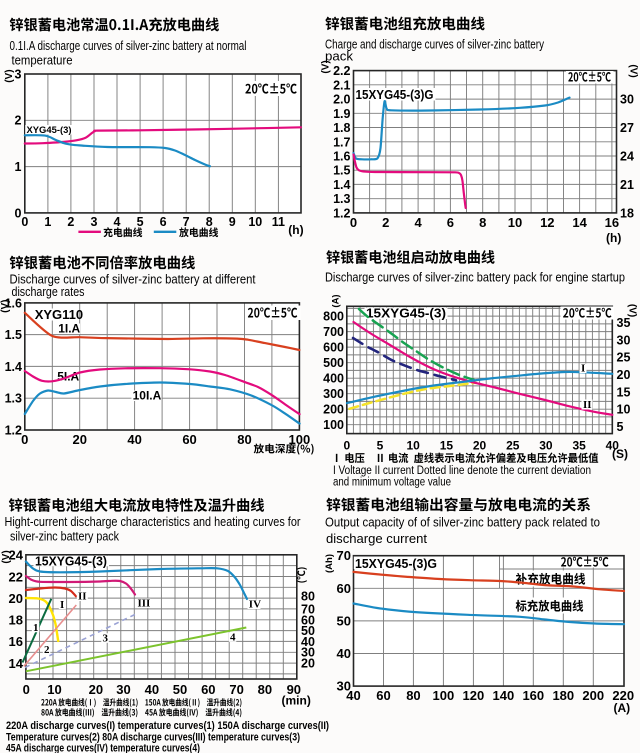 The width and height of the screenshot is (640, 753). Describe the element at coordinates (333, 363) in the screenshot. I see `svg-text: 500` at that location.